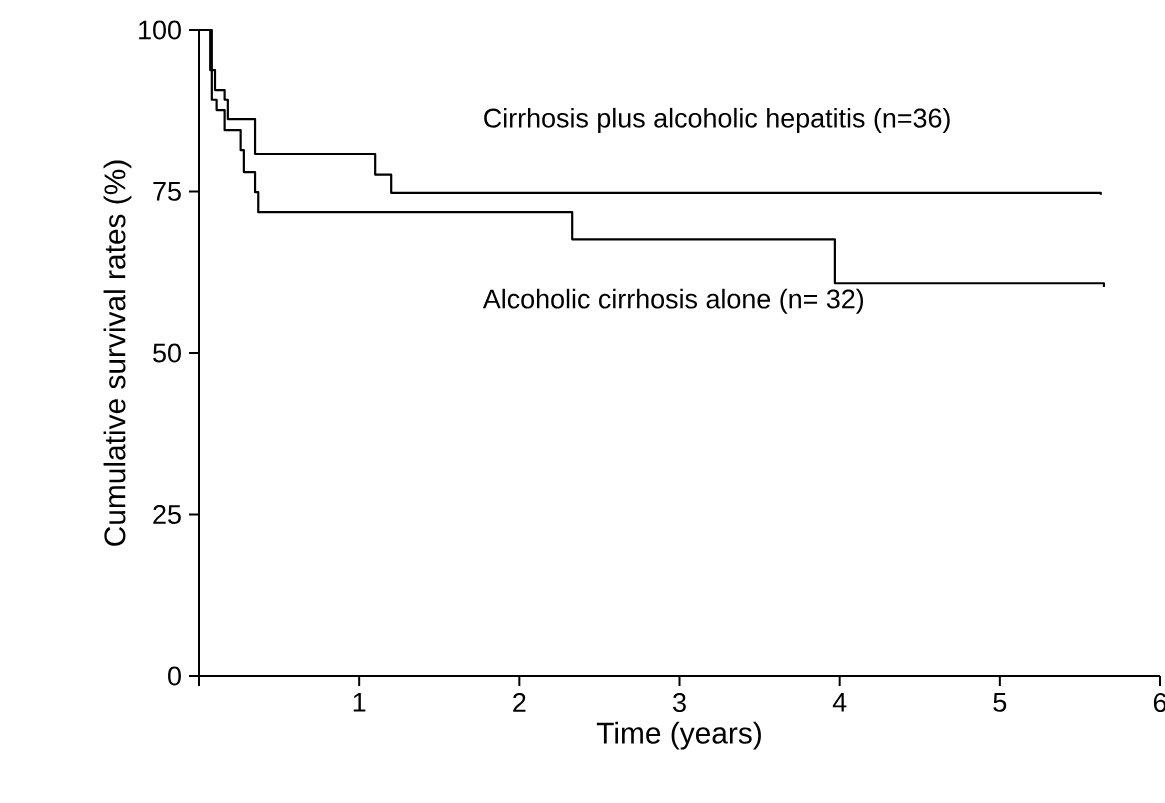 This screenshot has width=1165, height=803. What do you see at coordinates (839, 702) in the screenshot?
I see `x-tick-label: 4` at bounding box center [839, 702].